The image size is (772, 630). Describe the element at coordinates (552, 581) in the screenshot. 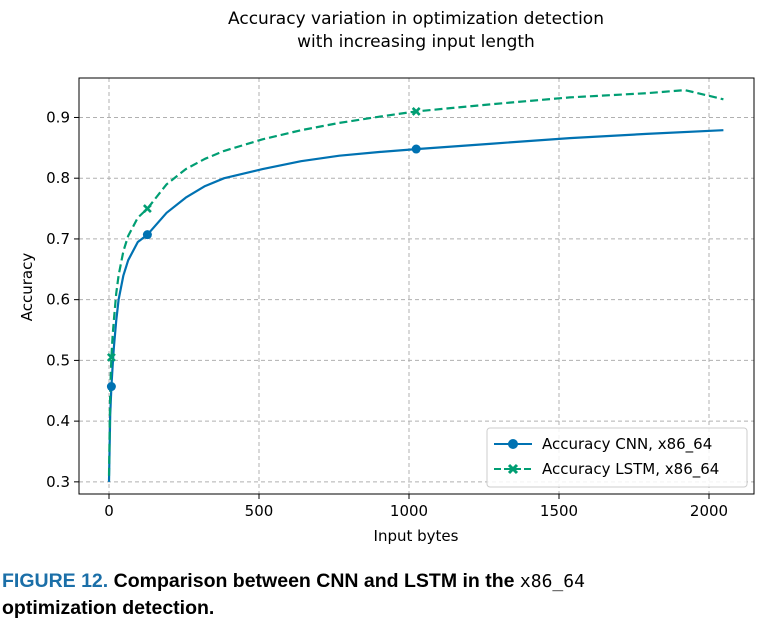

I see `caption-mono-text: x86_64` at that location.